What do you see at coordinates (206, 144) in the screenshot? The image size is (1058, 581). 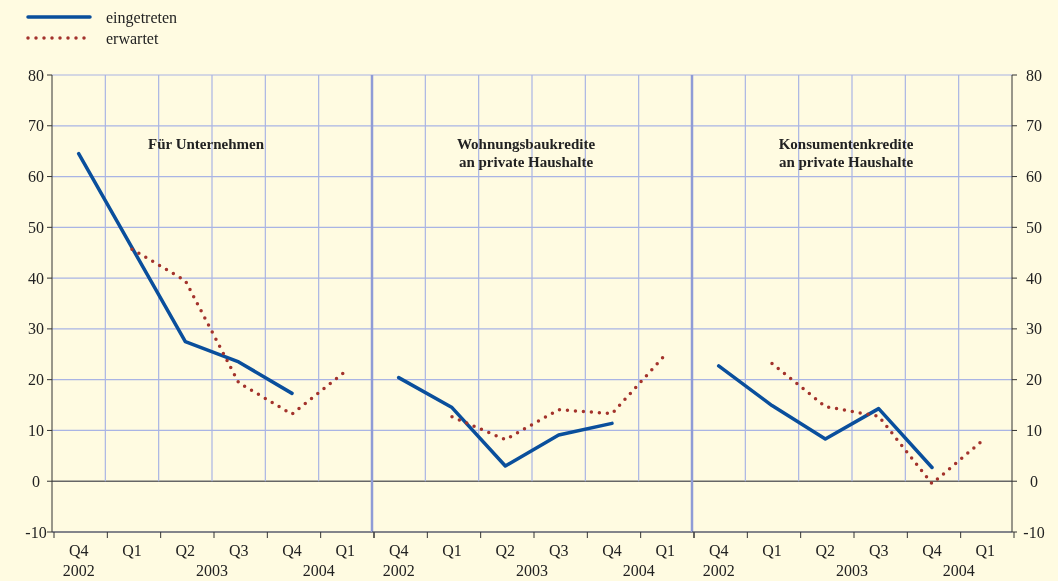 I see `text: Für Unternehmen` at bounding box center [206, 144].